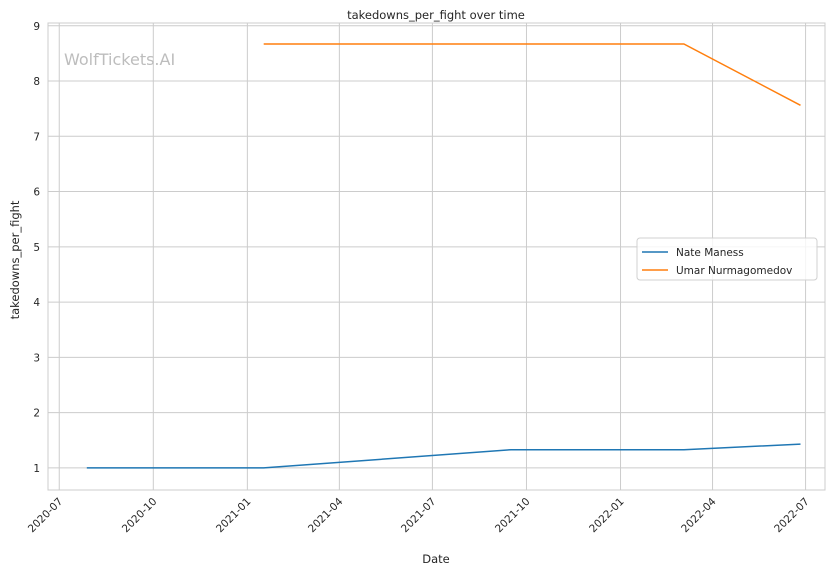  Describe the element at coordinates (36, 469) in the screenshot. I see `y-tick-label: 1` at that location.